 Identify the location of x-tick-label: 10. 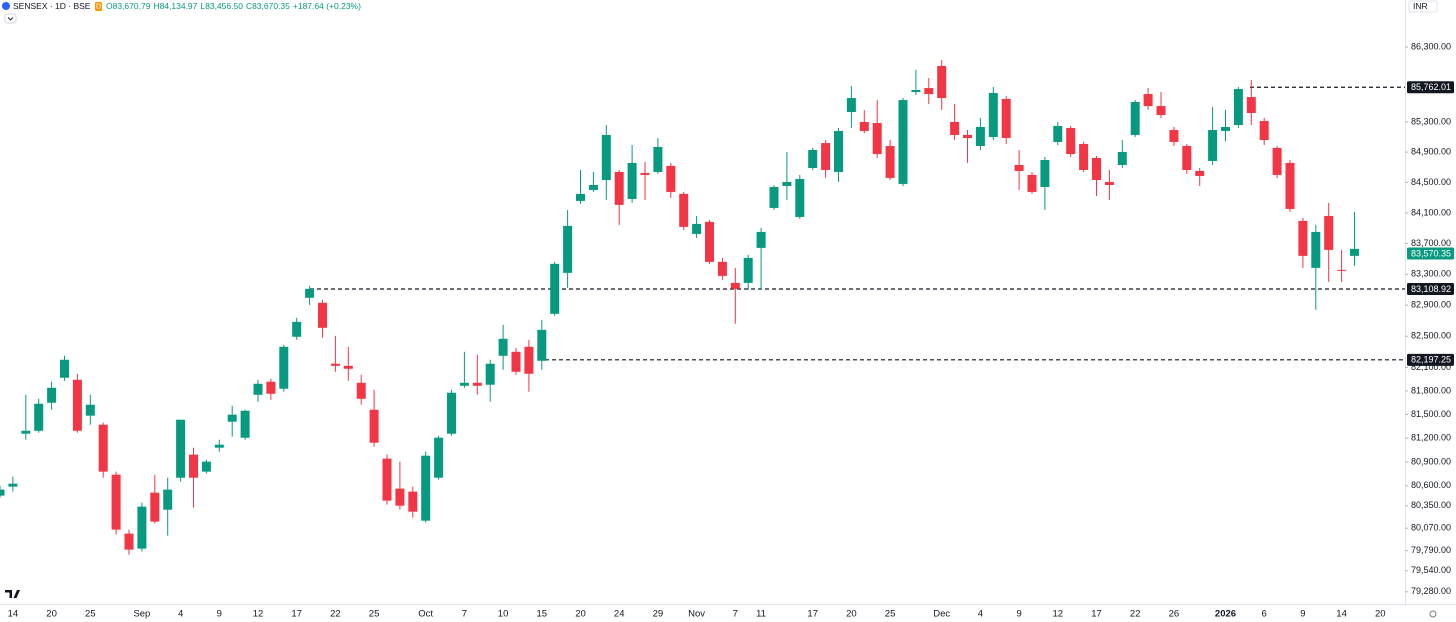
(503, 614).